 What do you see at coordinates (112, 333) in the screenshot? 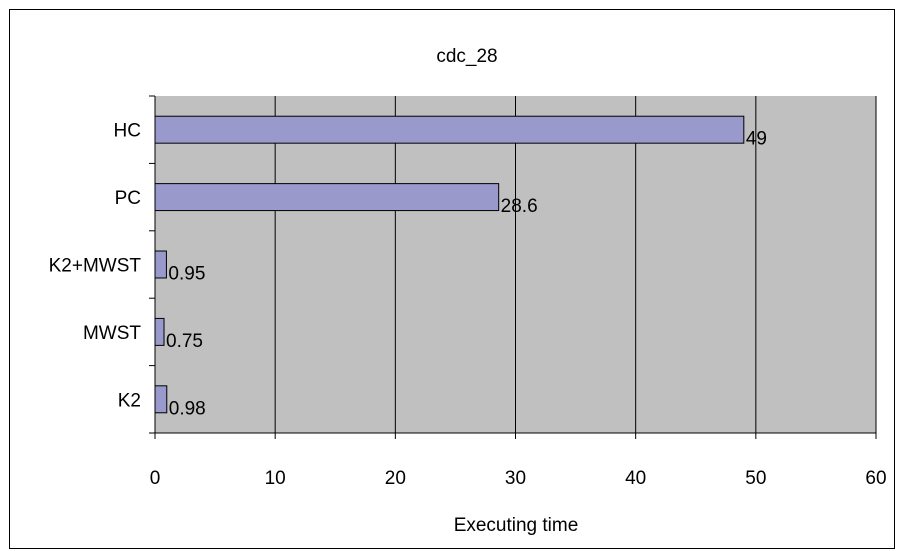
I see `y-tick-label: MWST` at bounding box center [112, 333].